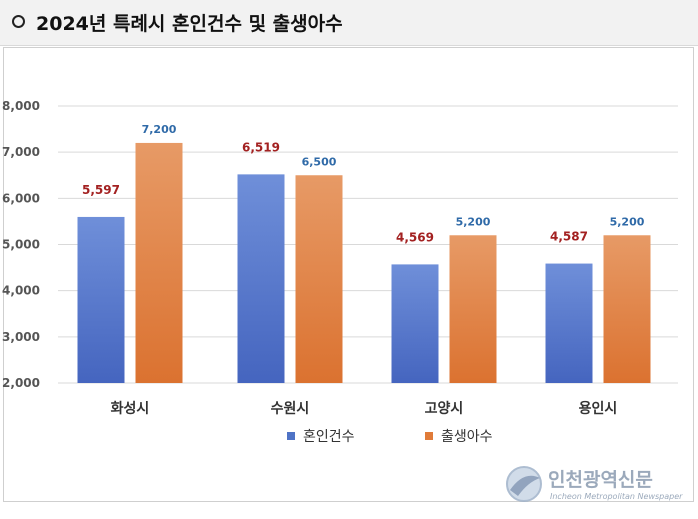 This screenshot has width=698, height=519. What do you see at coordinates (467, 437) in the screenshot?
I see `legend-label-births: 출생아수` at bounding box center [467, 437].